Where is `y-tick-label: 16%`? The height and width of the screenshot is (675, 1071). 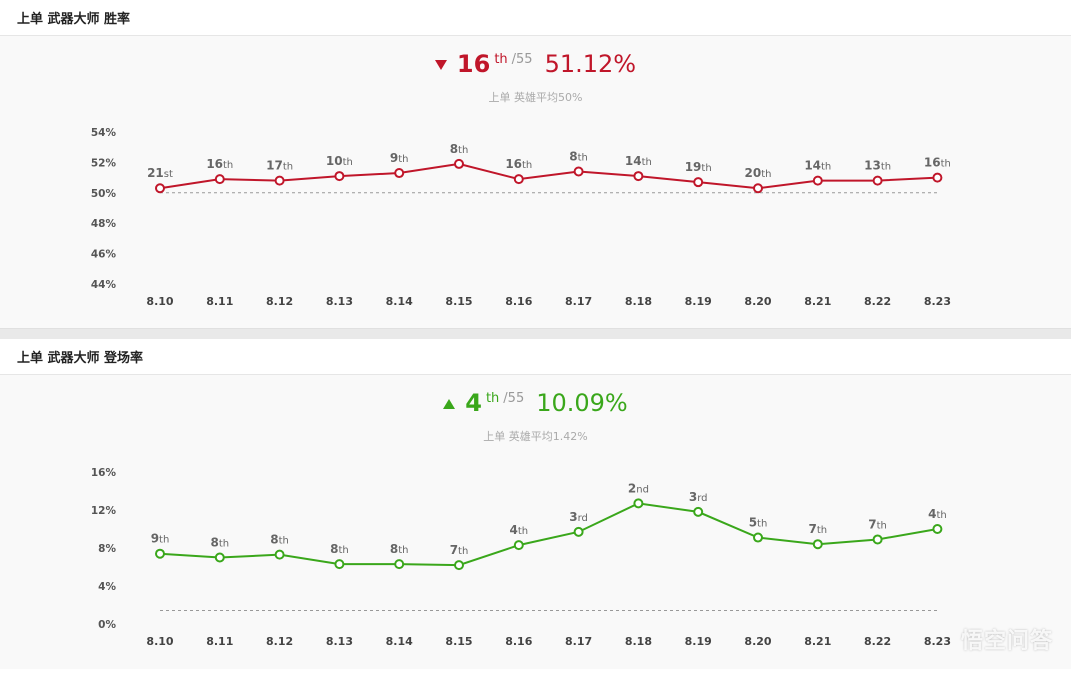
y-tick-label: 16% is located at coordinates (104, 473).